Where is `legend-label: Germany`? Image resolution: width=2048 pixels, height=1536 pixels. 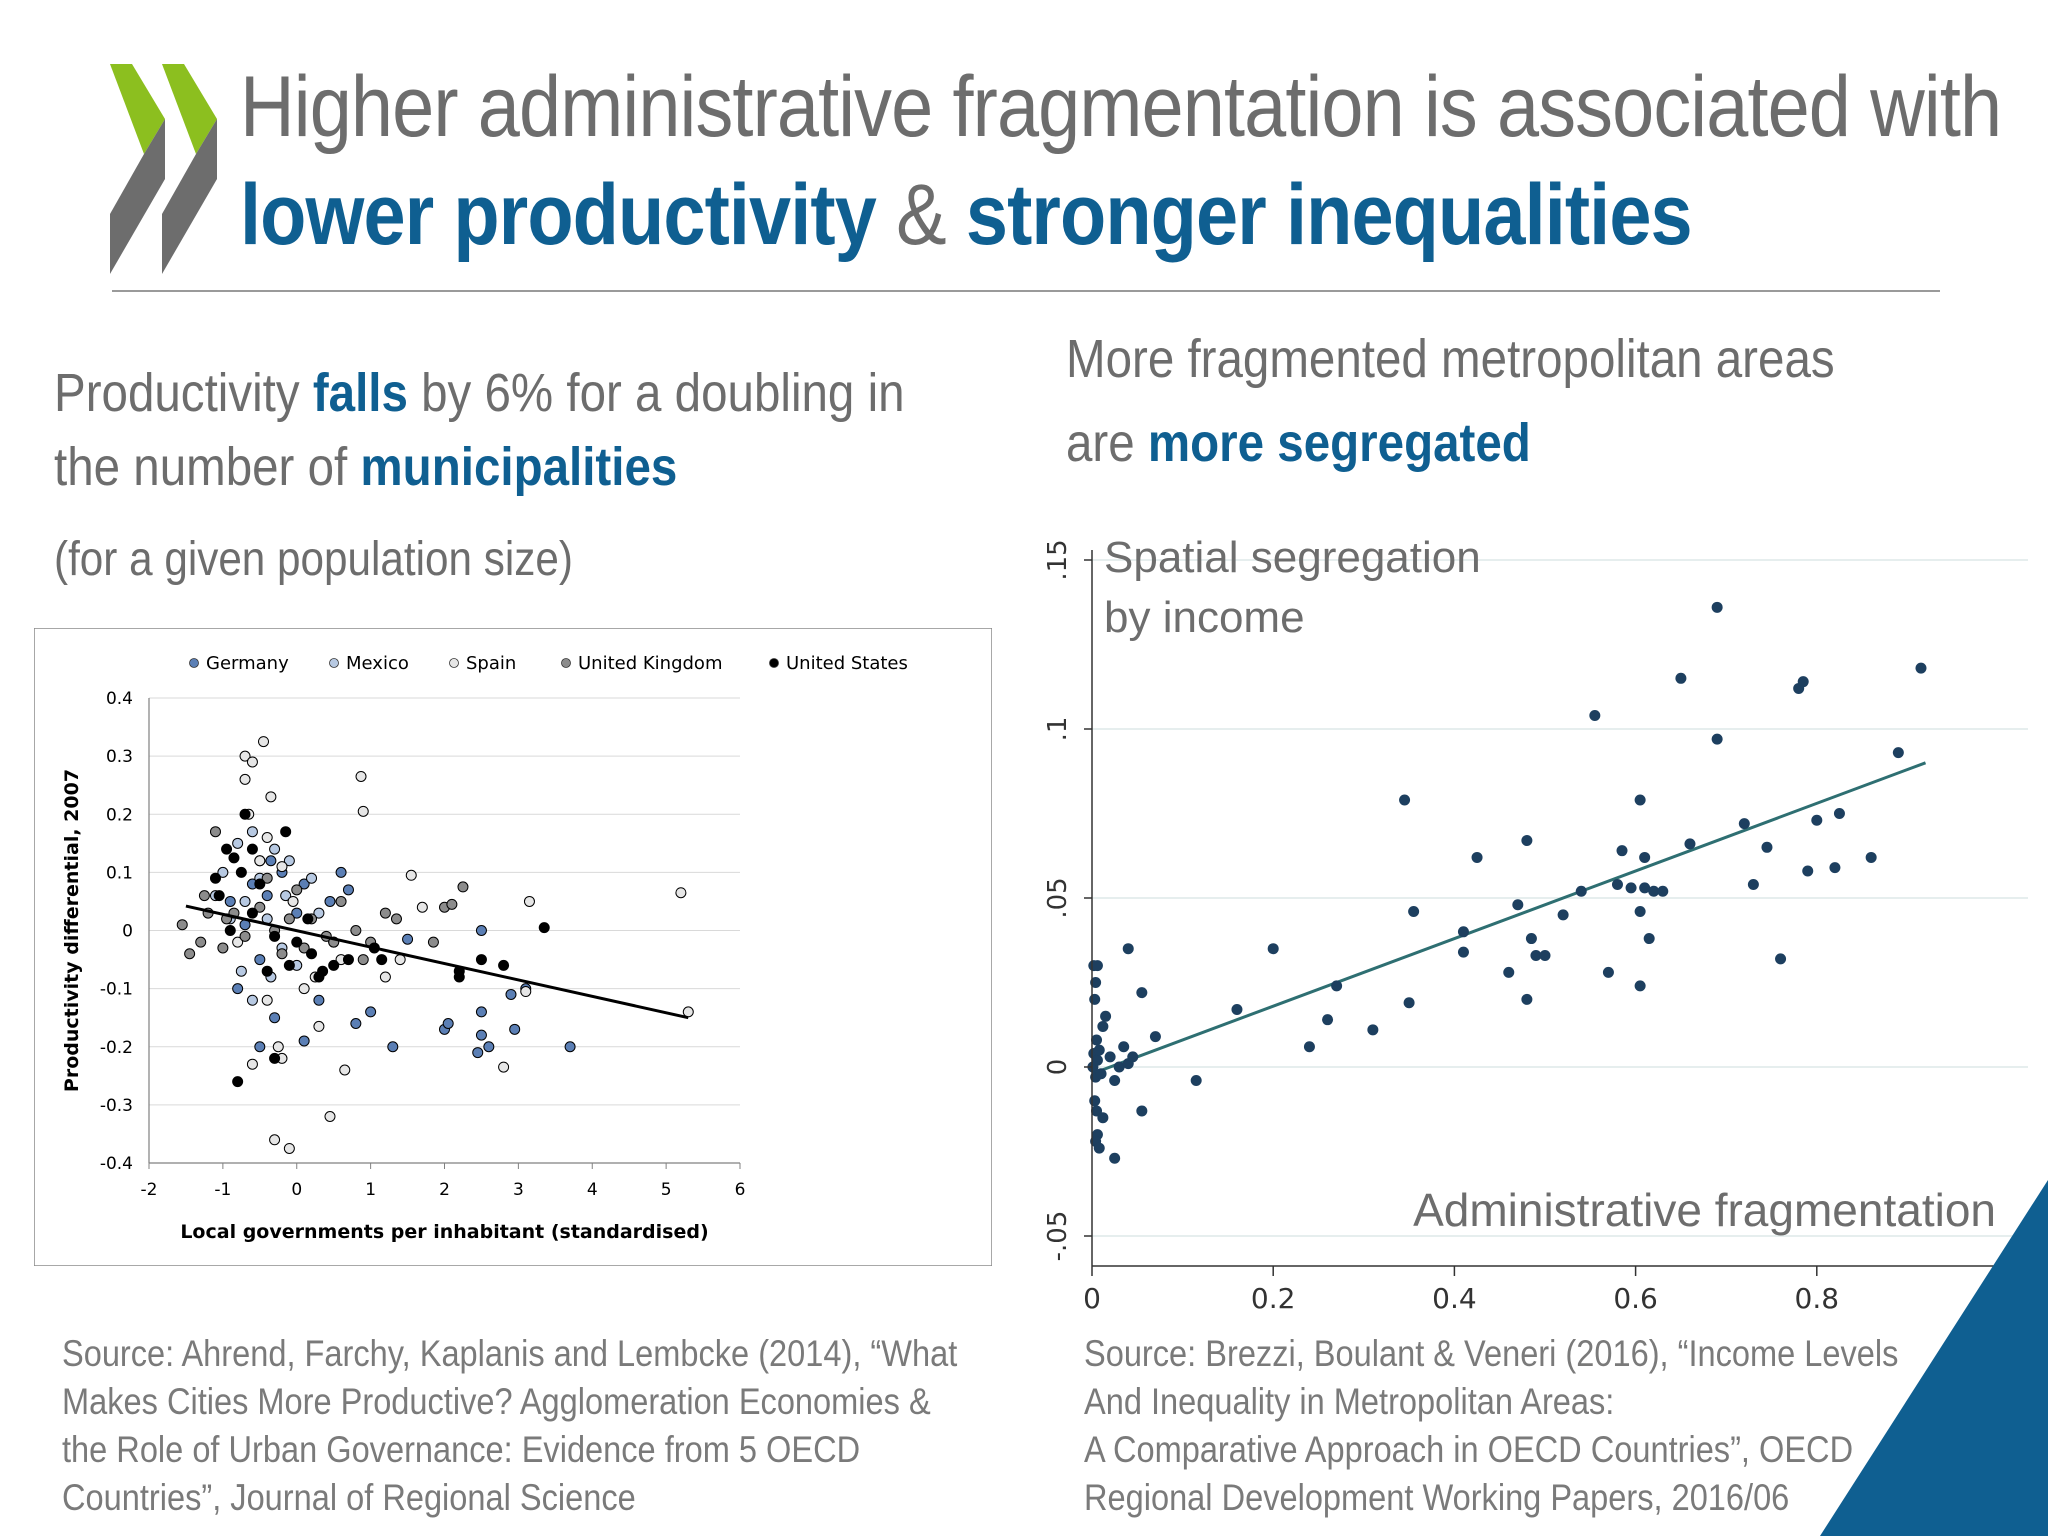 legend-label: Germany is located at coordinates (247, 663).